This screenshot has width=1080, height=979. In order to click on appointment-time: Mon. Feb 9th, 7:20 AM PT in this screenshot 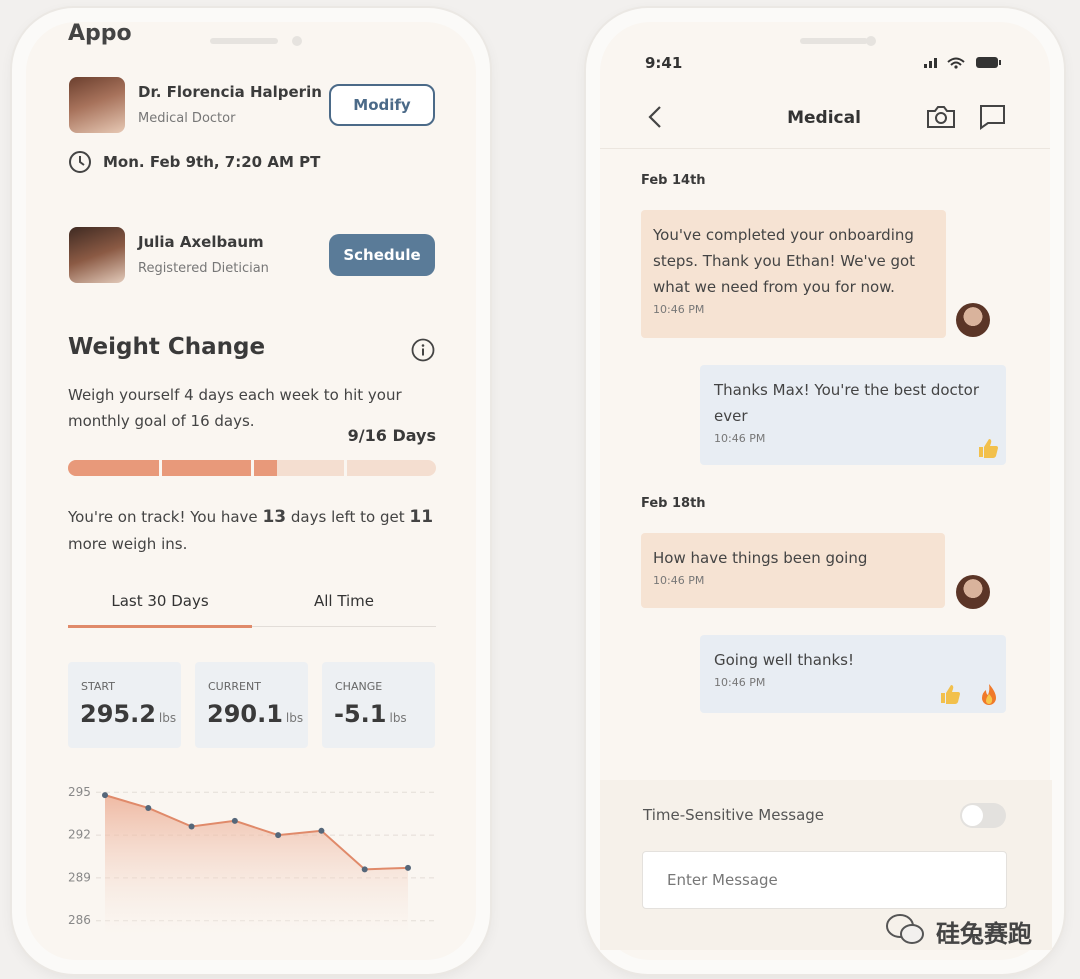, I will do `click(212, 162)`.